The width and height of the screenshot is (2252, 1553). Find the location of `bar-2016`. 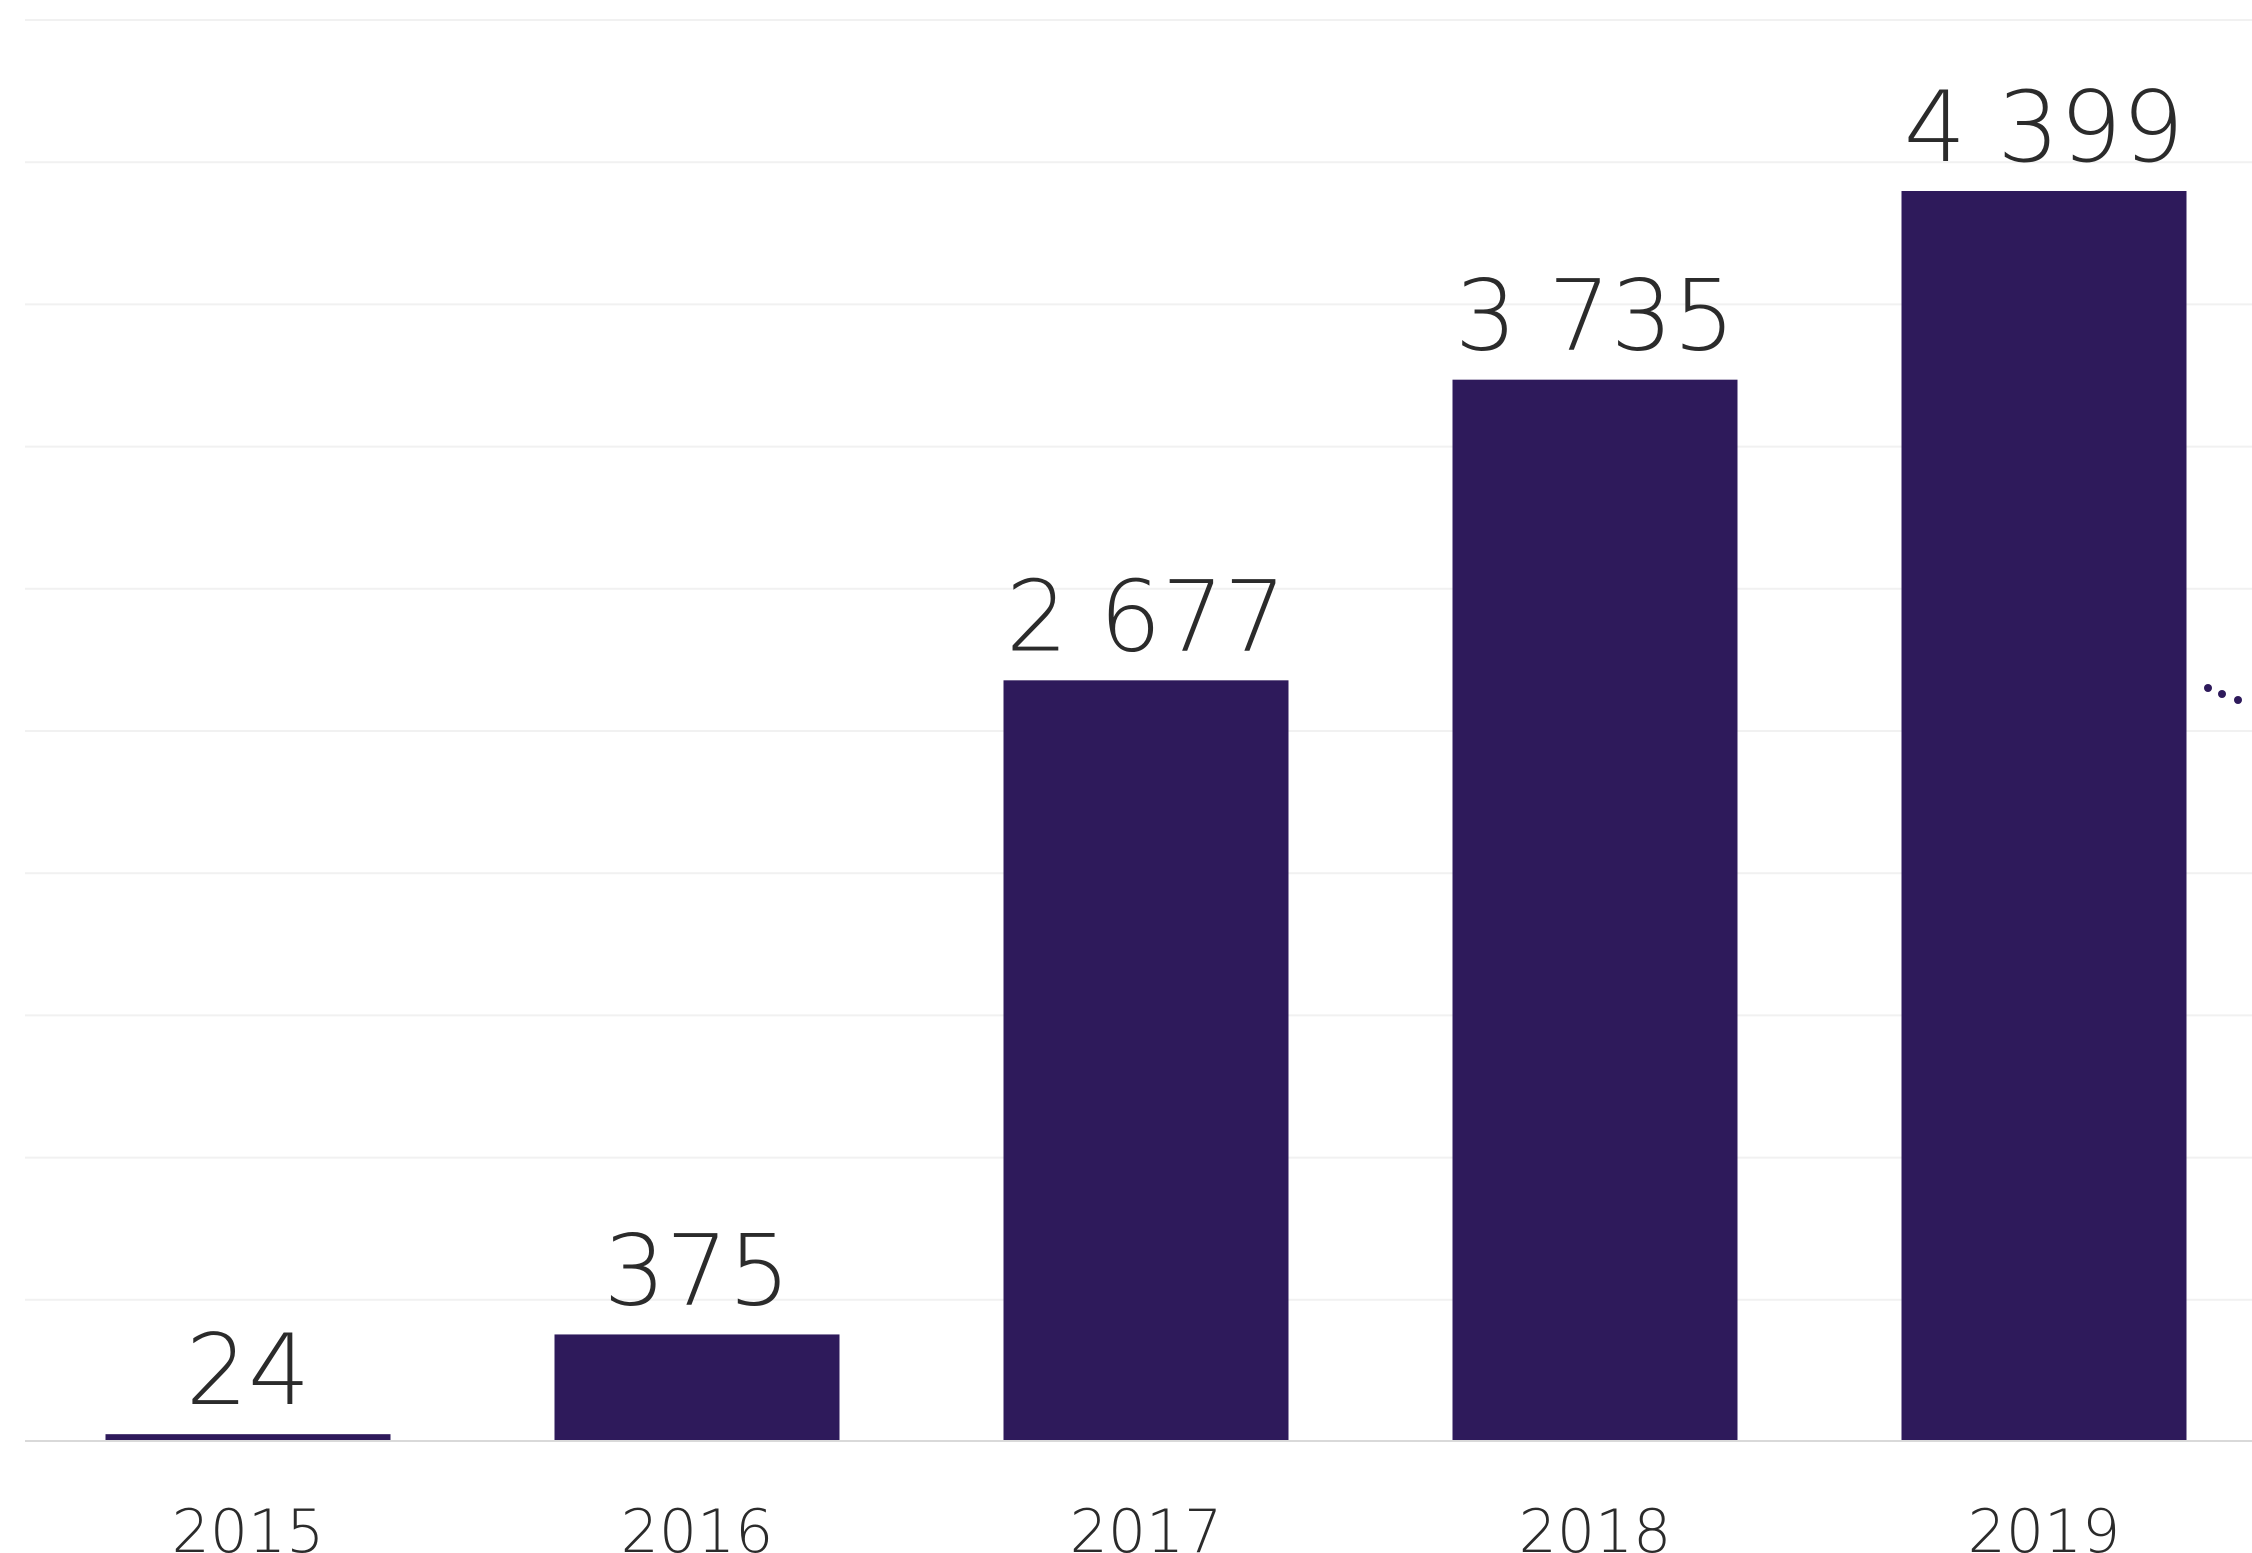

bar-2016 is located at coordinates (697, 1387).